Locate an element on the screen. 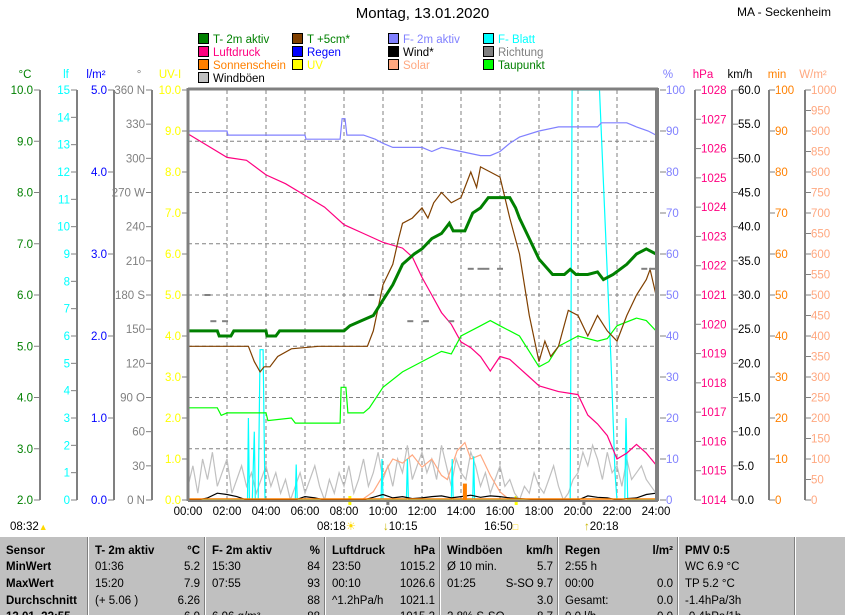 The height and width of the screenshot is (615, 845). legend-item: T +5cm* is located at coordinates (321, 39).